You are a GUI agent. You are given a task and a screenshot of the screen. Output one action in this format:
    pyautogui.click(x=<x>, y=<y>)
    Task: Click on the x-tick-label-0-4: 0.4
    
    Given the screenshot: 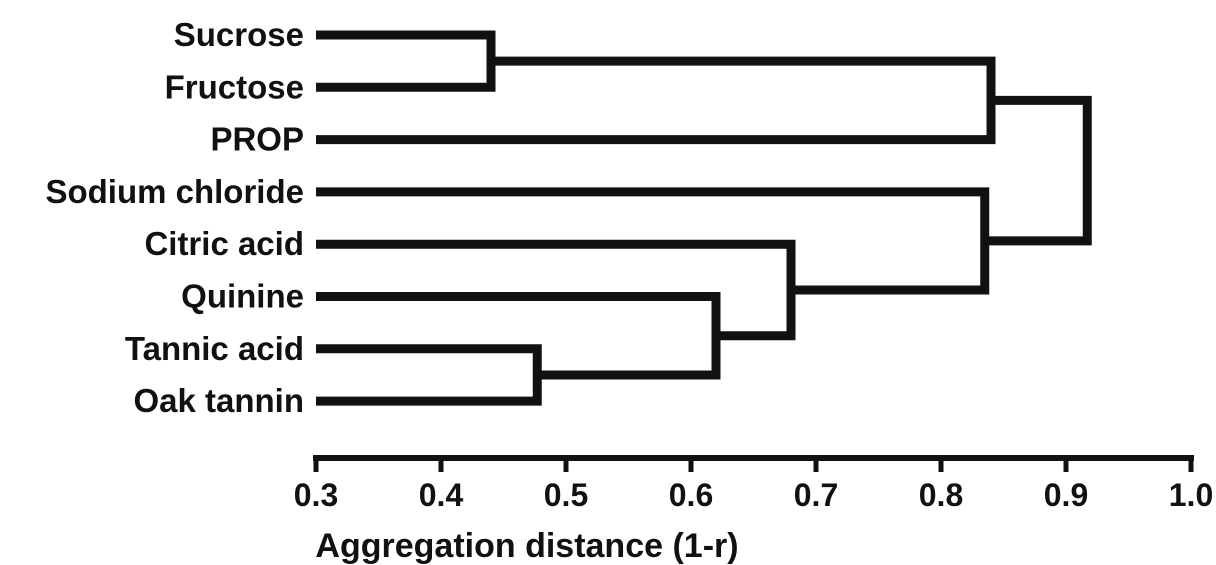 What is the action you would take?
    pyautogui.click(x=441, y=495)
    